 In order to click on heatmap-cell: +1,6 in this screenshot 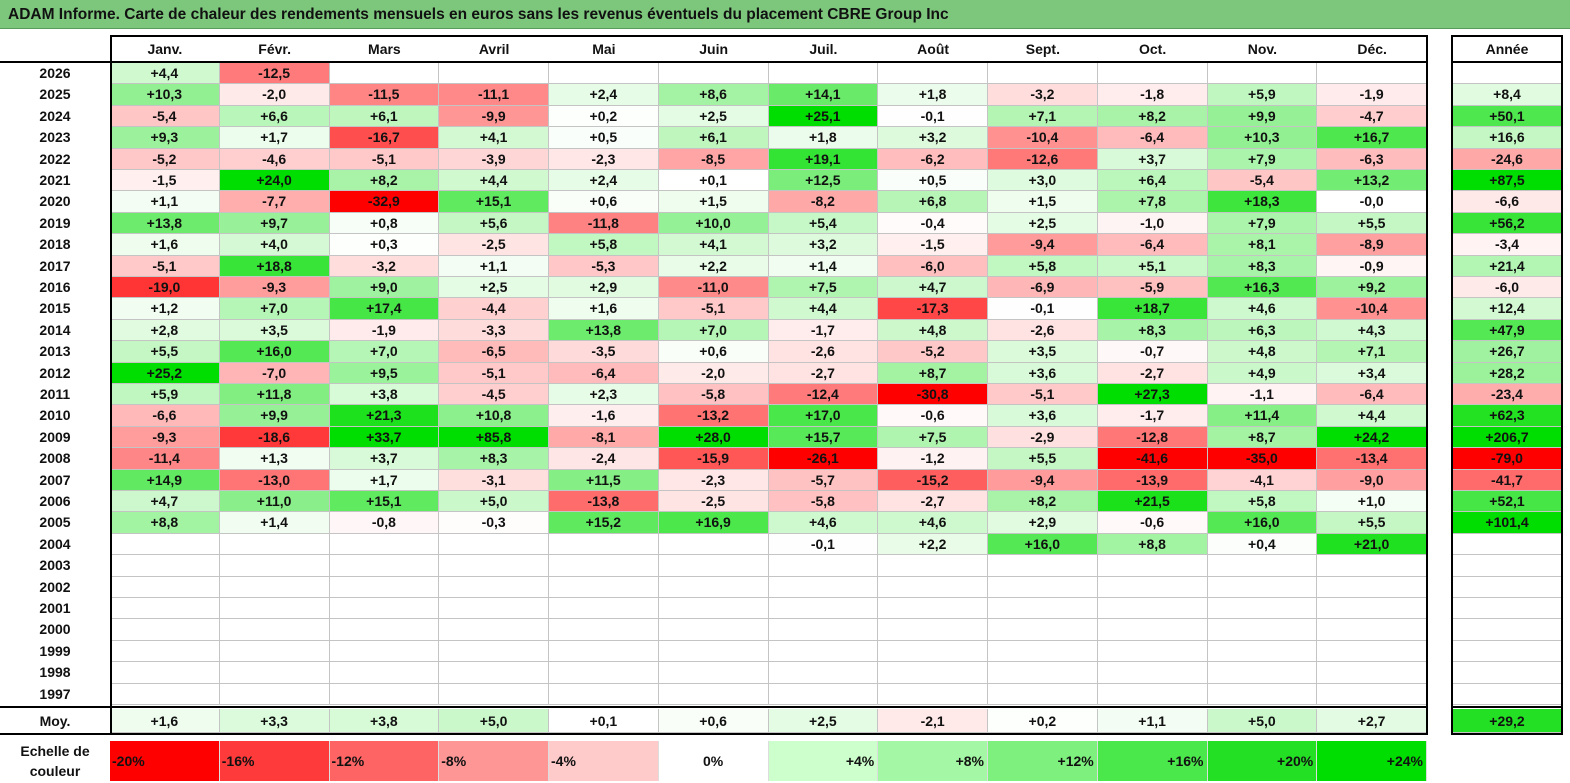, I will do `click(604, 309)`.